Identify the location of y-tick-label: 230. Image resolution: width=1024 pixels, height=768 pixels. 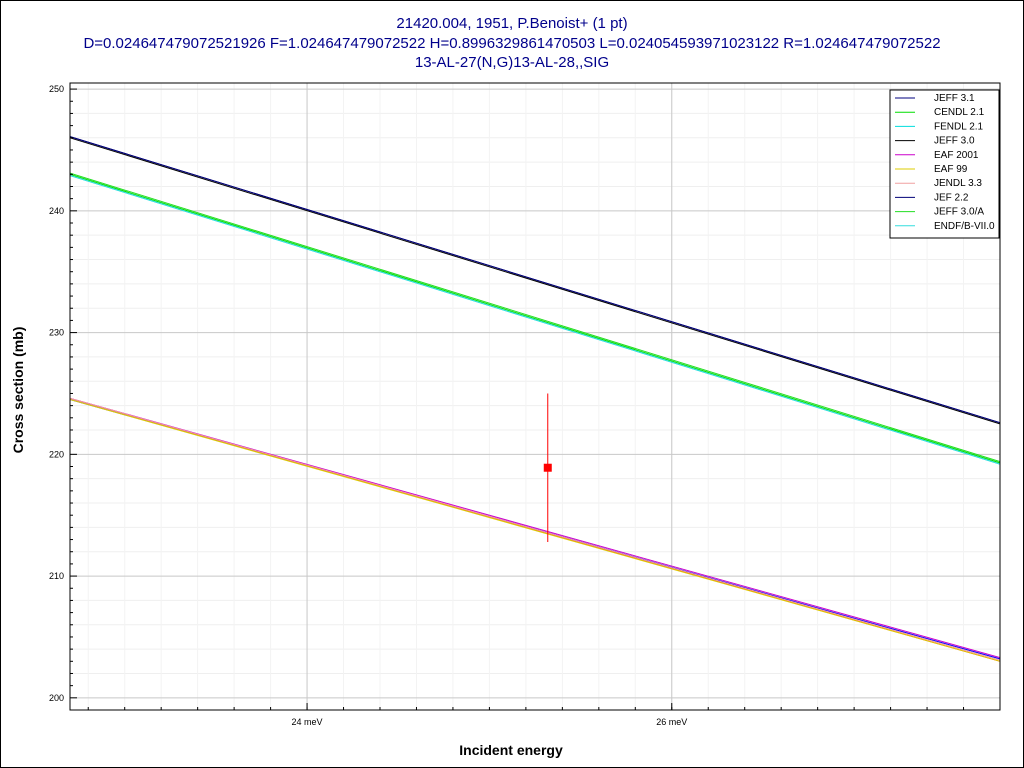
(56, 333).